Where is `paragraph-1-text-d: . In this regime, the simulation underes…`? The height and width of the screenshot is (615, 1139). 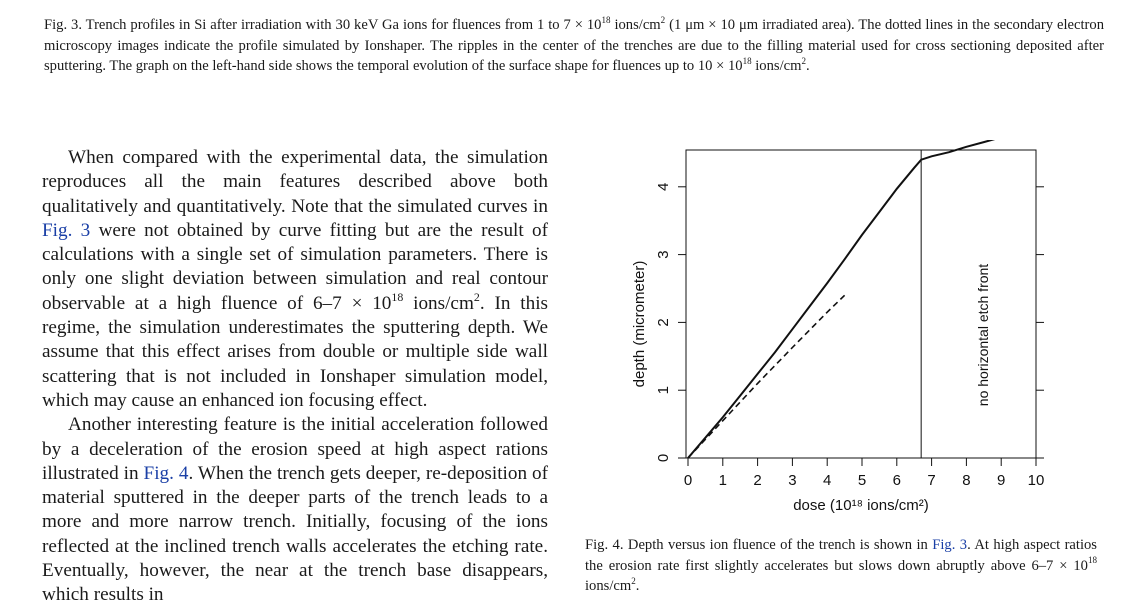 paragraph-1-text-d: . In this regime, the simulation underes… is located at coordinates (295, 351).